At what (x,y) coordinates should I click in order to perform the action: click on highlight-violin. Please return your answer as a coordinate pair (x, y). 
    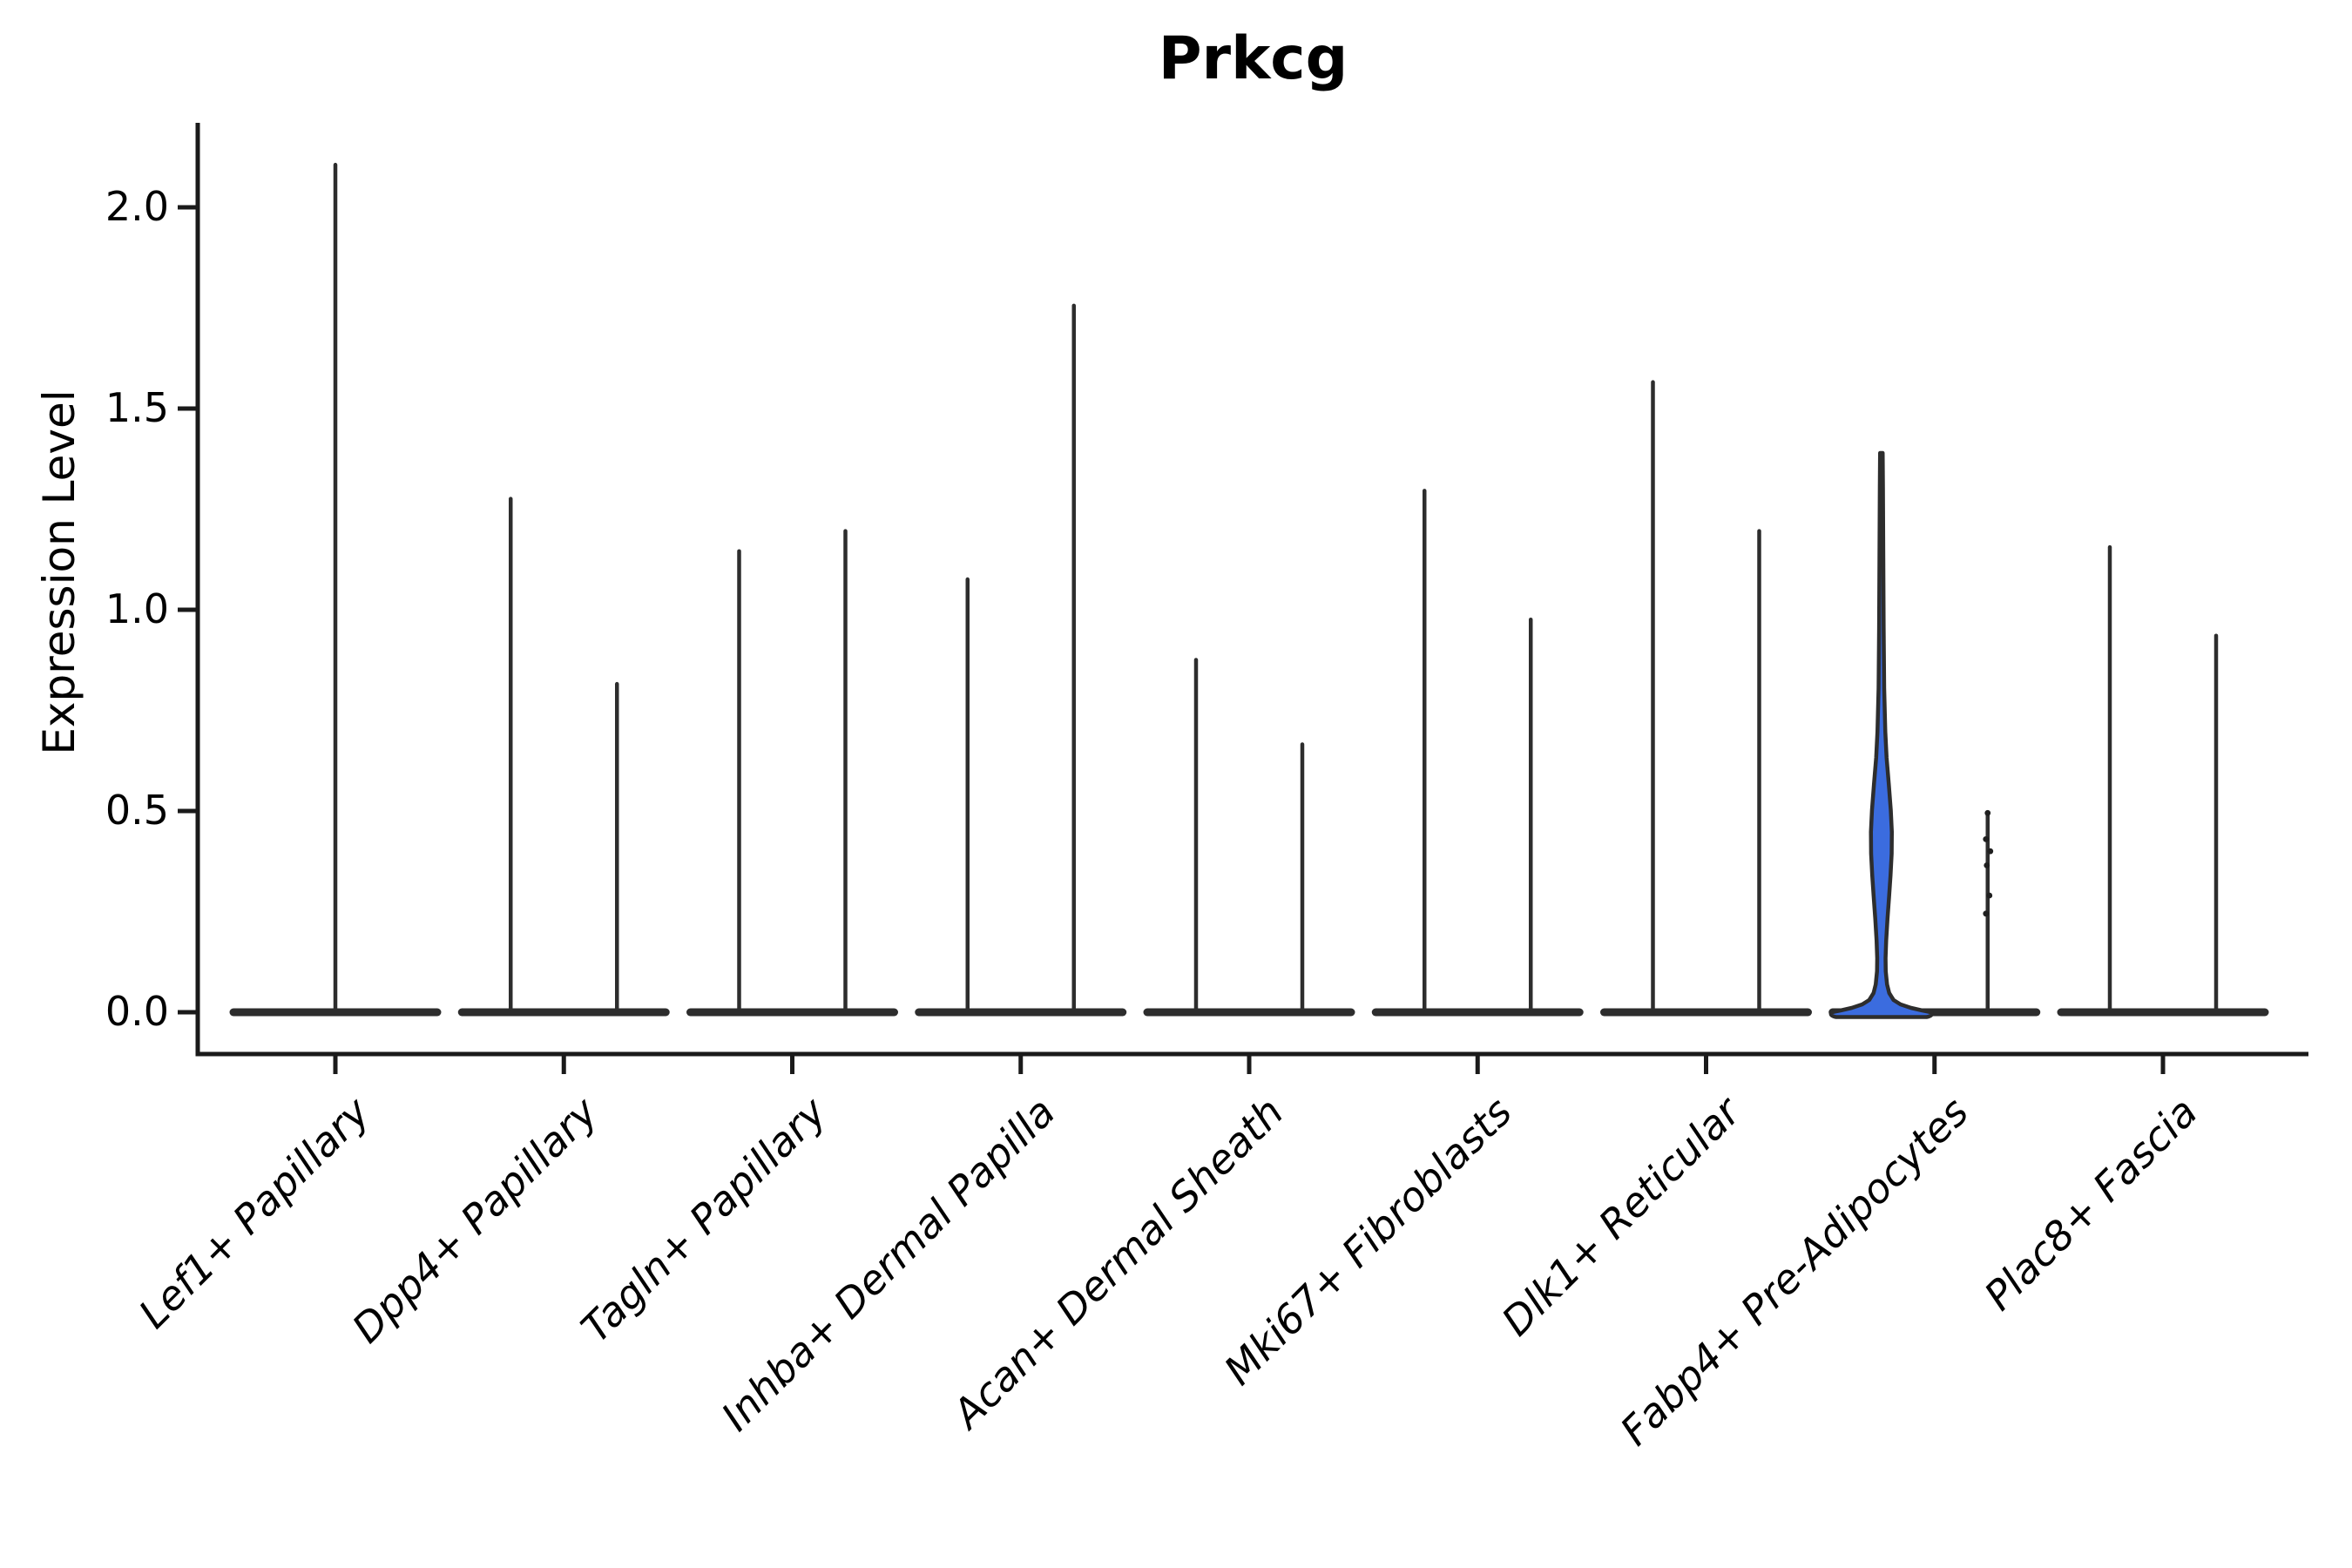
    Looking at the image, I should click on (1881, 734).